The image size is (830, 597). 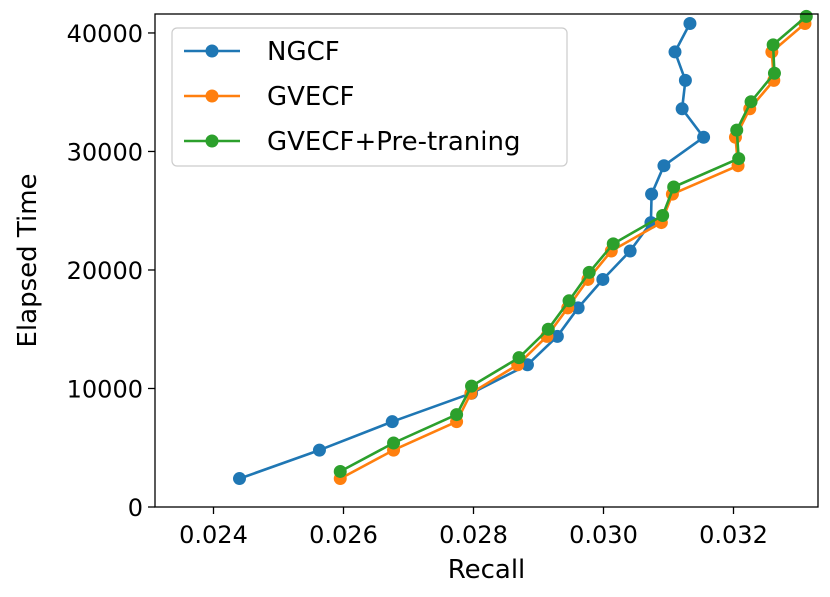 I want to click on legend-label: NGCF, so click(x=303, y=52).